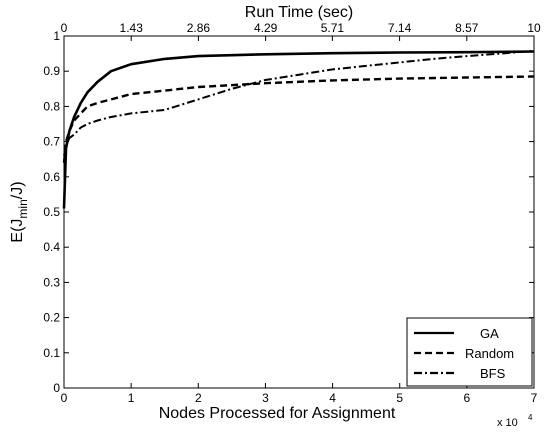  What do you see at coordinates (199, 28) in the screenshot?
I see `top-tick-label: 2.86` at bounding box center [199, 28].